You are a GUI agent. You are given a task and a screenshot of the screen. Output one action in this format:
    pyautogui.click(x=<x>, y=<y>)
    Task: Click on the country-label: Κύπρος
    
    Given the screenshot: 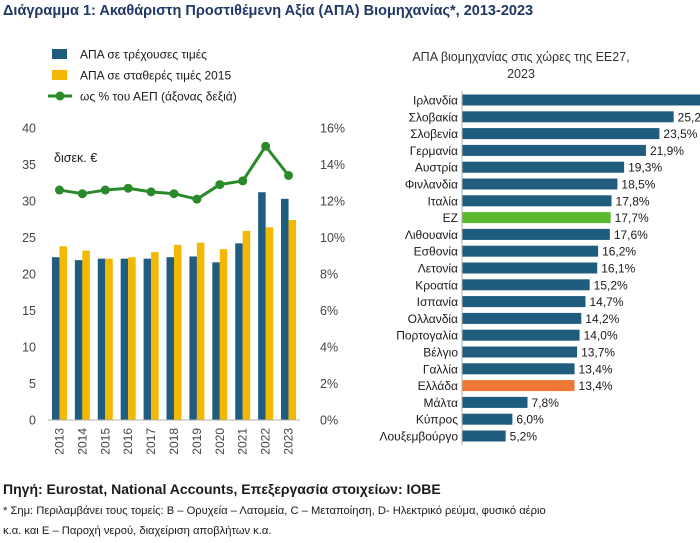 What is the action you would take?
    pyautogui.click(x=437, y=420)
    